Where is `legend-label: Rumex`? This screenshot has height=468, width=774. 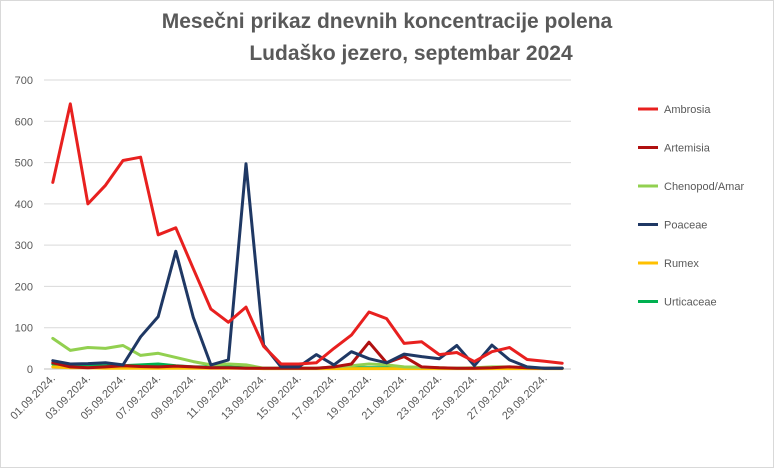 legend-label: Rumex is located at coordinates (681, 264).